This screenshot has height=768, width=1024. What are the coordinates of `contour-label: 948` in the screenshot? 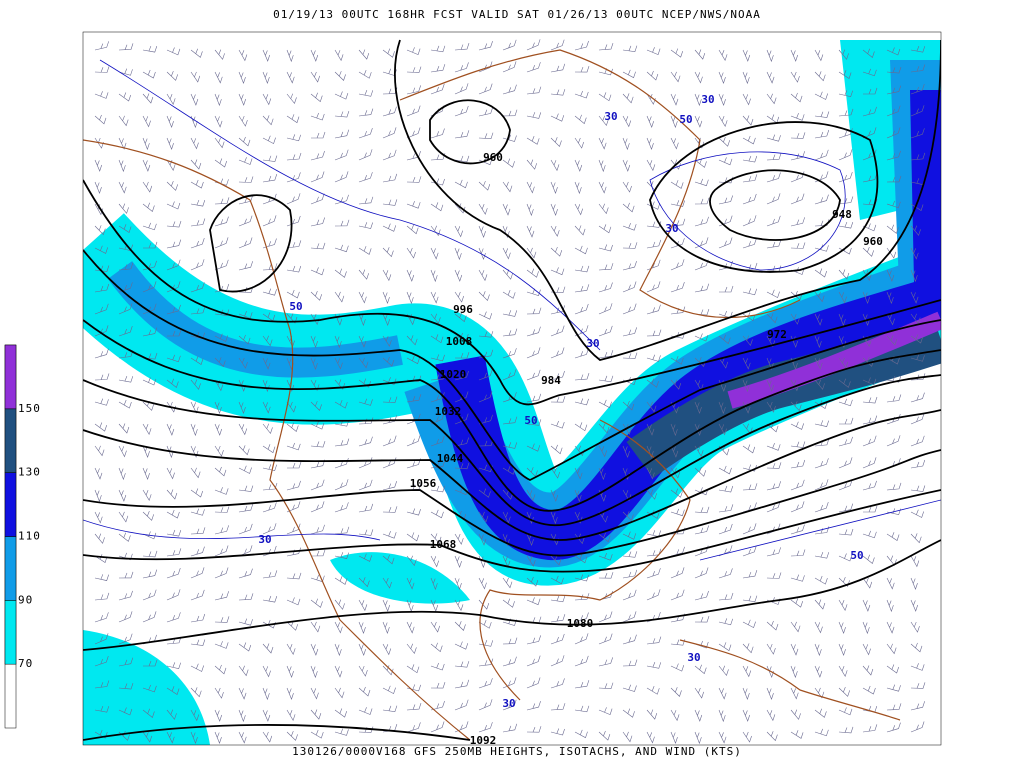 It's located at (842, 214).